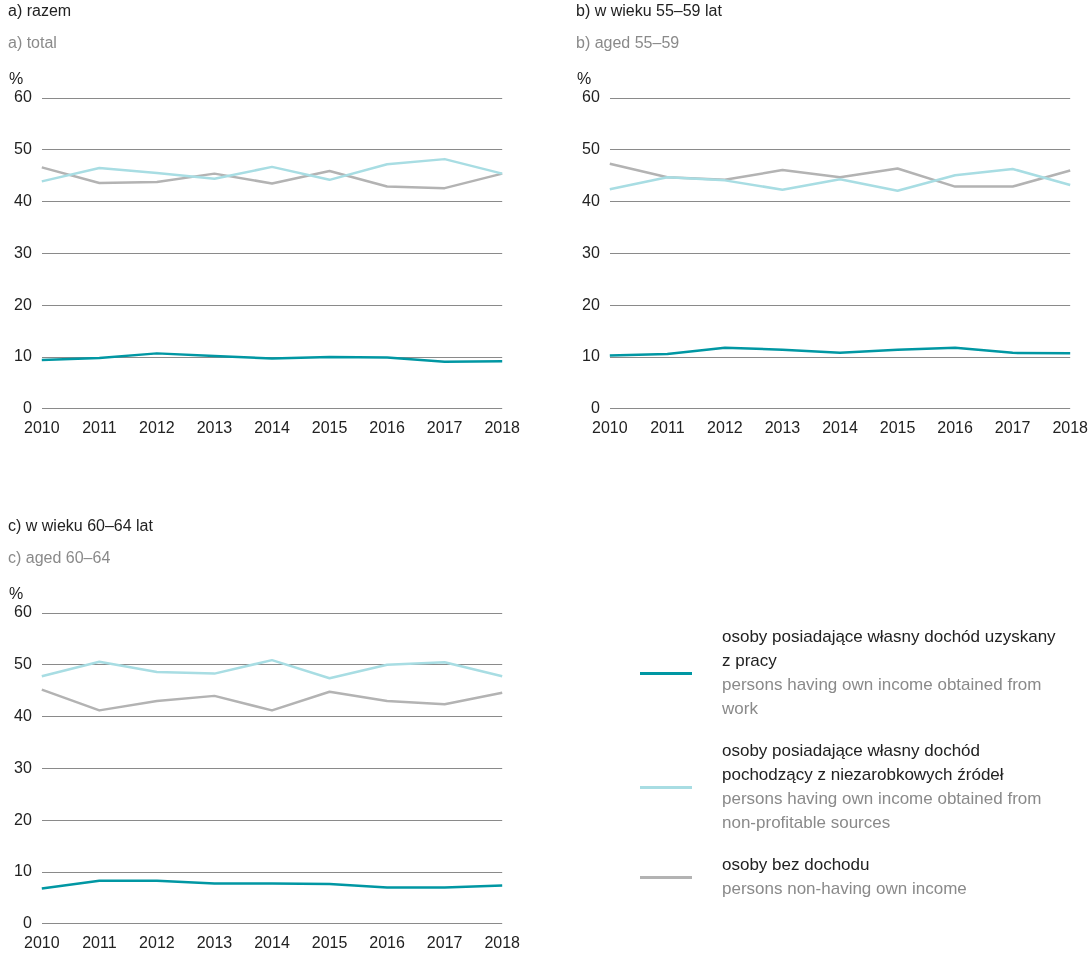 This screenshot has height=966, width=1088. Describe the element at coordinates (649, 11) in the screenshot. I see `chart-title: b) w wieku 55–59 lat` at that location.